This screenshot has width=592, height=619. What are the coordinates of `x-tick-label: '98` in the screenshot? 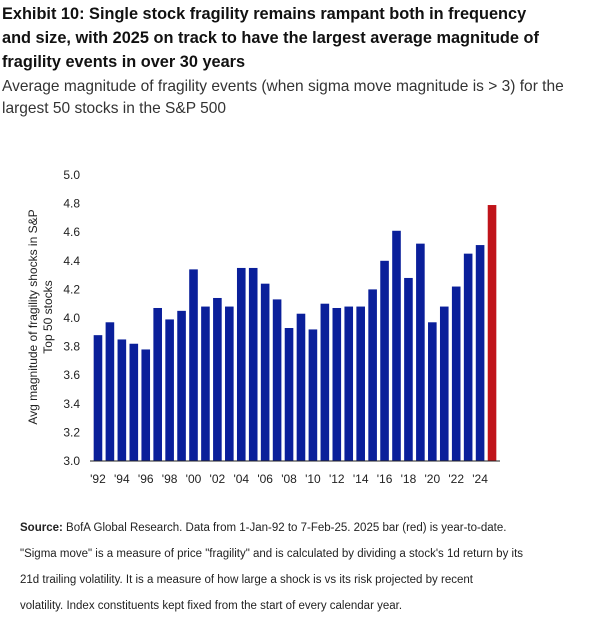 It's located at (170, 479).